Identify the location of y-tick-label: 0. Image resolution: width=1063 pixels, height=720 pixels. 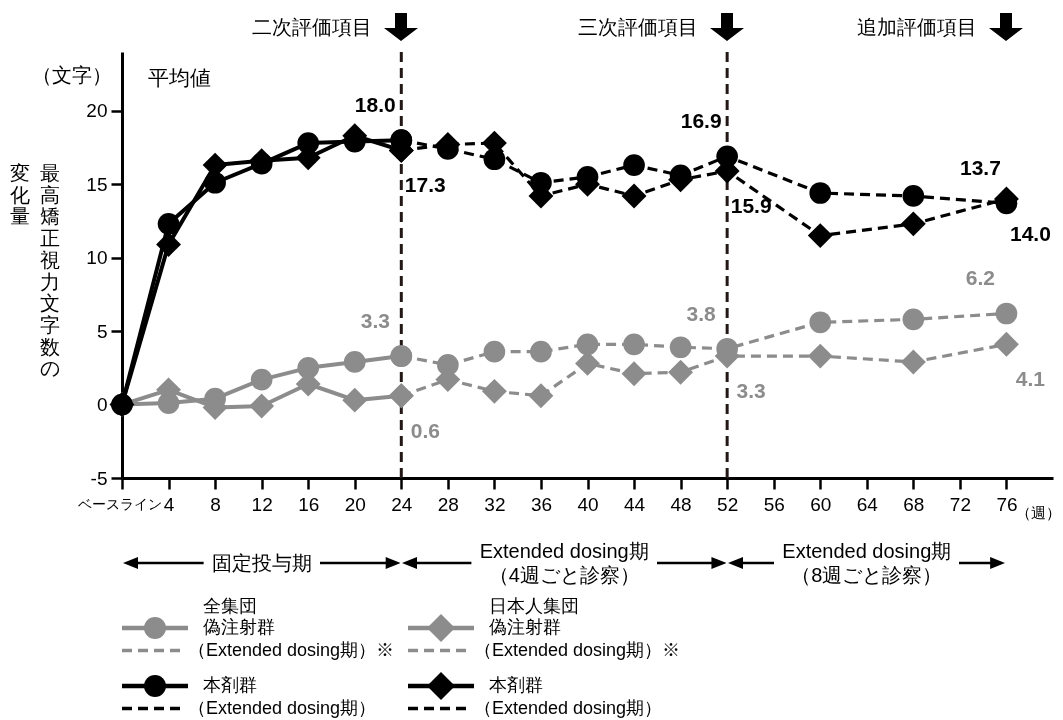
(102, 405).